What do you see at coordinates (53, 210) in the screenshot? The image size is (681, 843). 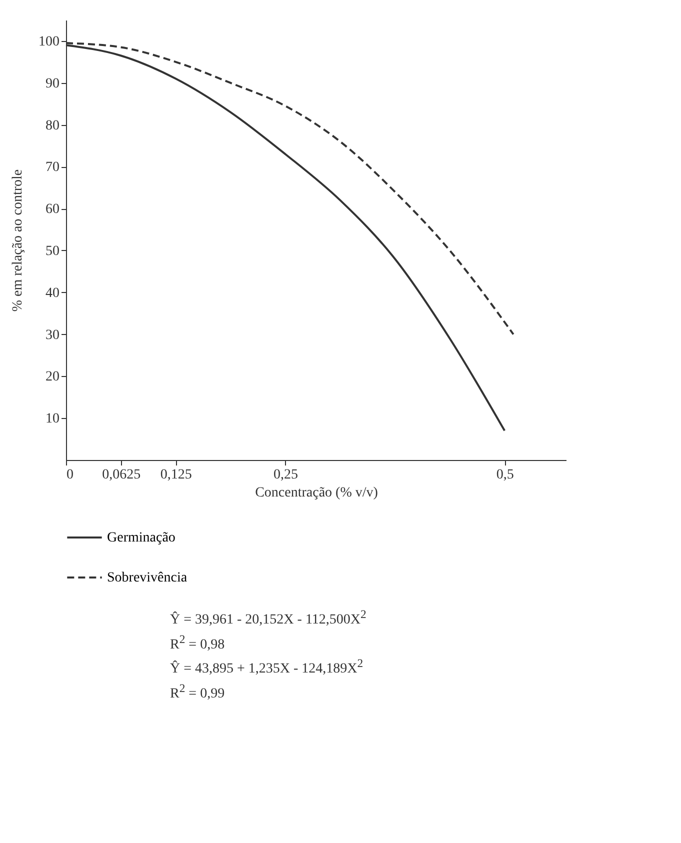 I see `y-tick-label: 60` at bounding box center [53, 210].